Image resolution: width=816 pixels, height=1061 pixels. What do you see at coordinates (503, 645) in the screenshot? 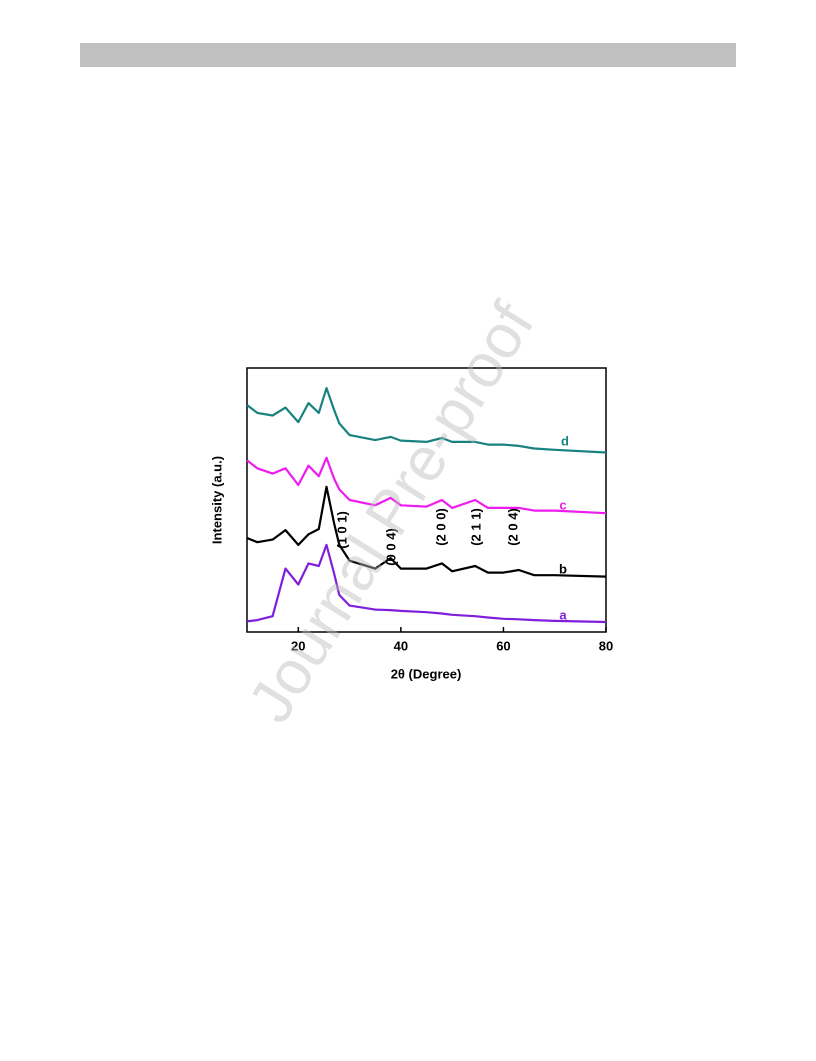
I see `x-tick-label: 60` at bounding box center [503, 645].